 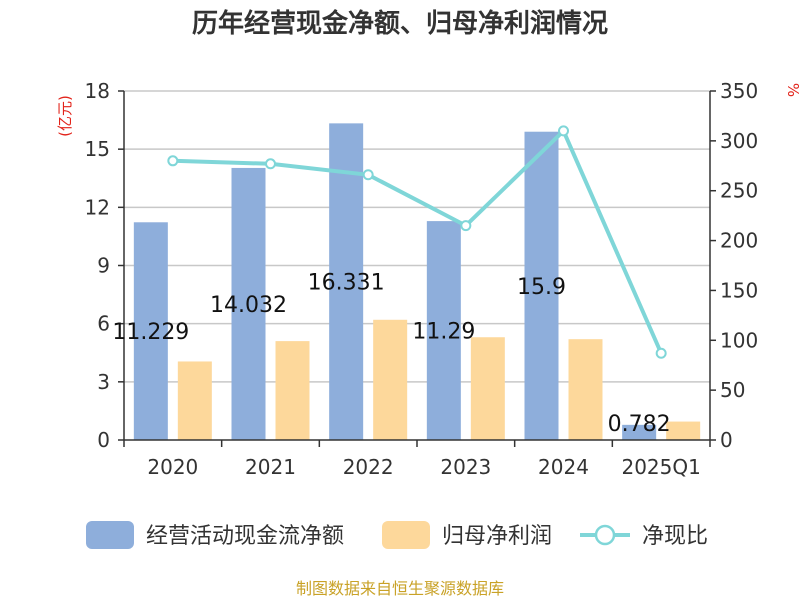 What do you see at coordinates (675, 536) in the screenshot?
I see `legend-label: 净现比` at bounding box center [675, 536].